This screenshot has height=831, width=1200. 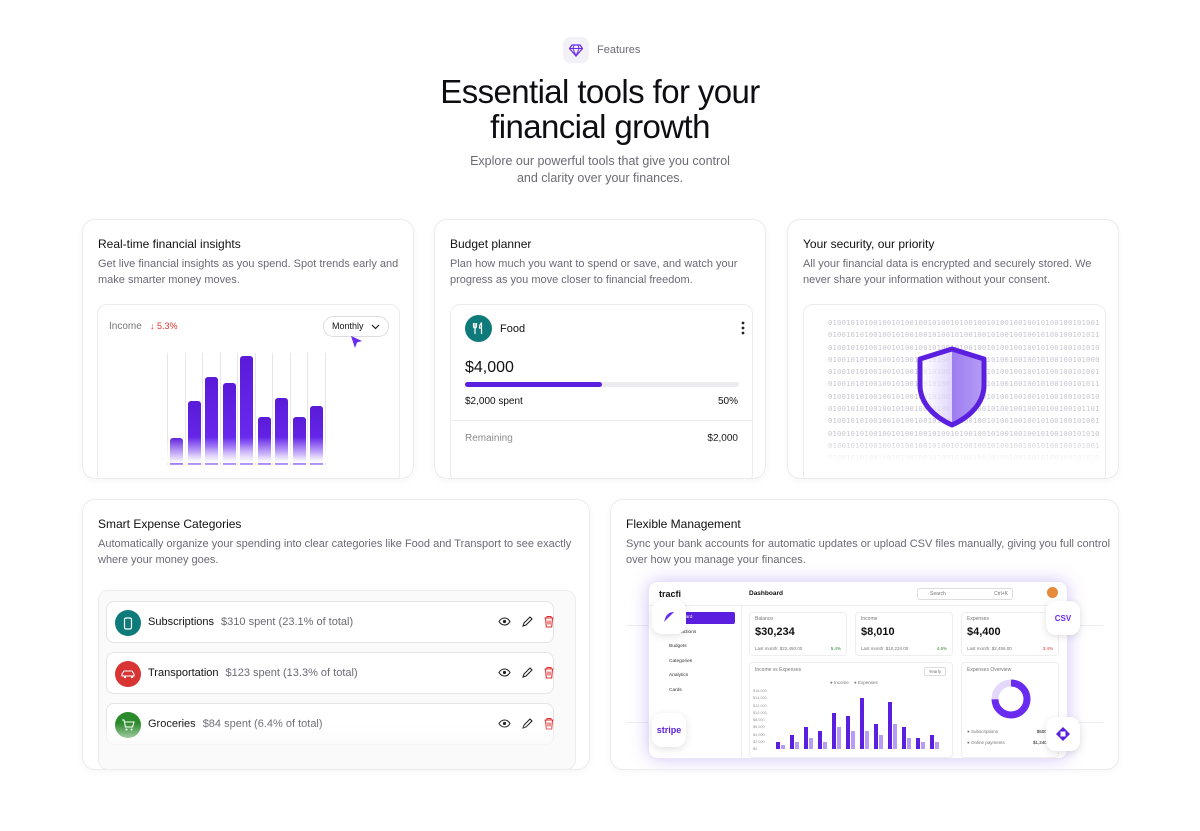 I want to click on y-tick-label: $6,000, so click(x=759, y=727).